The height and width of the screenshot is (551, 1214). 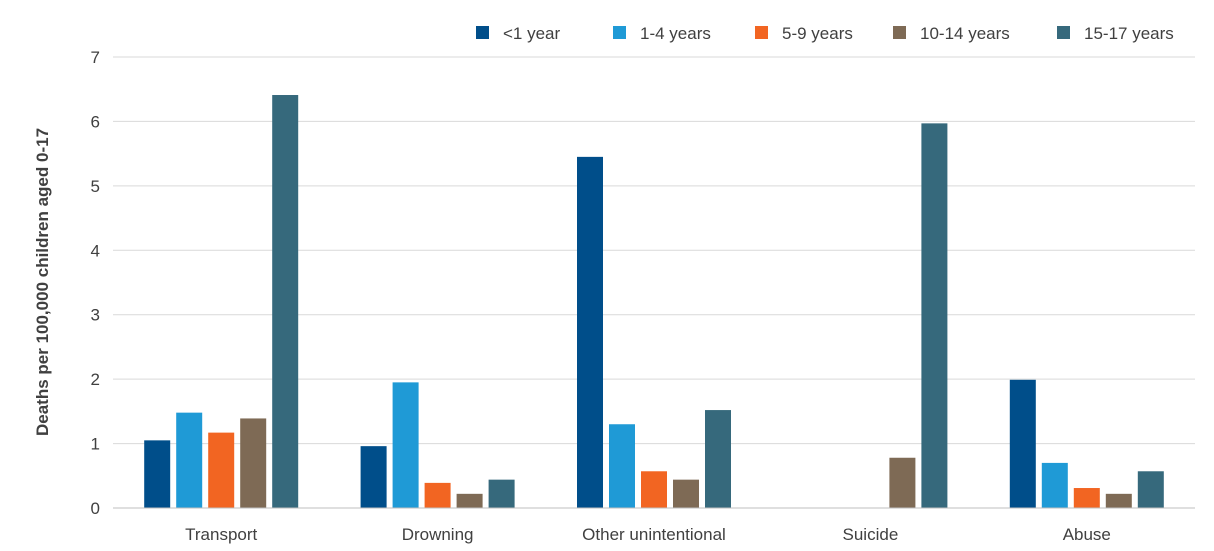 What do you see at coordinates (817, 33) in the screenshot?
I see `legend-label: 5-9 years` at bounding box center [817, 33].